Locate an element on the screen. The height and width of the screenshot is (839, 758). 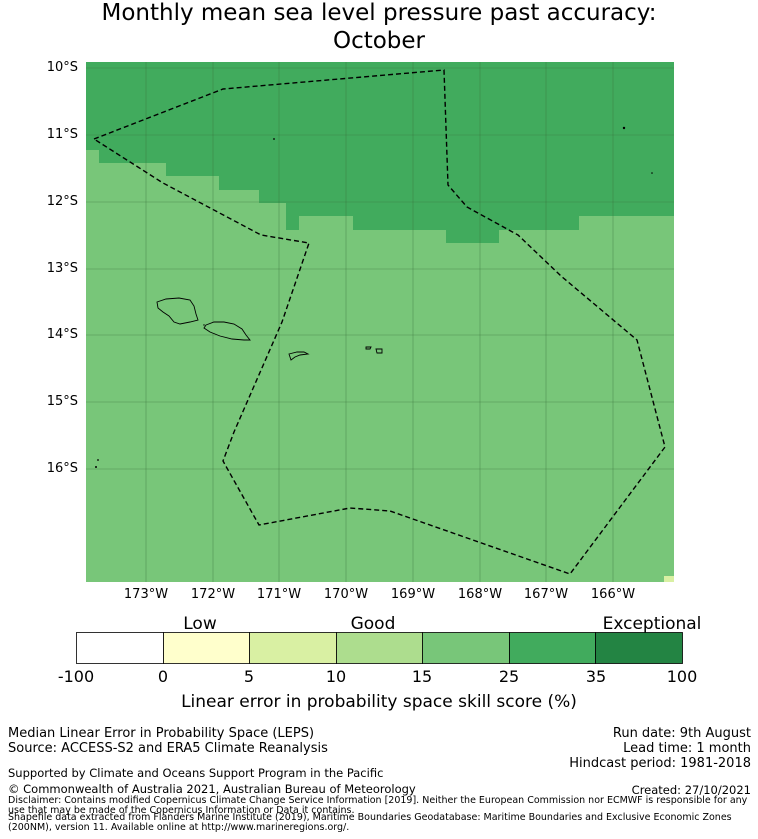
tutuila-island is located at coordinates (299, 356).